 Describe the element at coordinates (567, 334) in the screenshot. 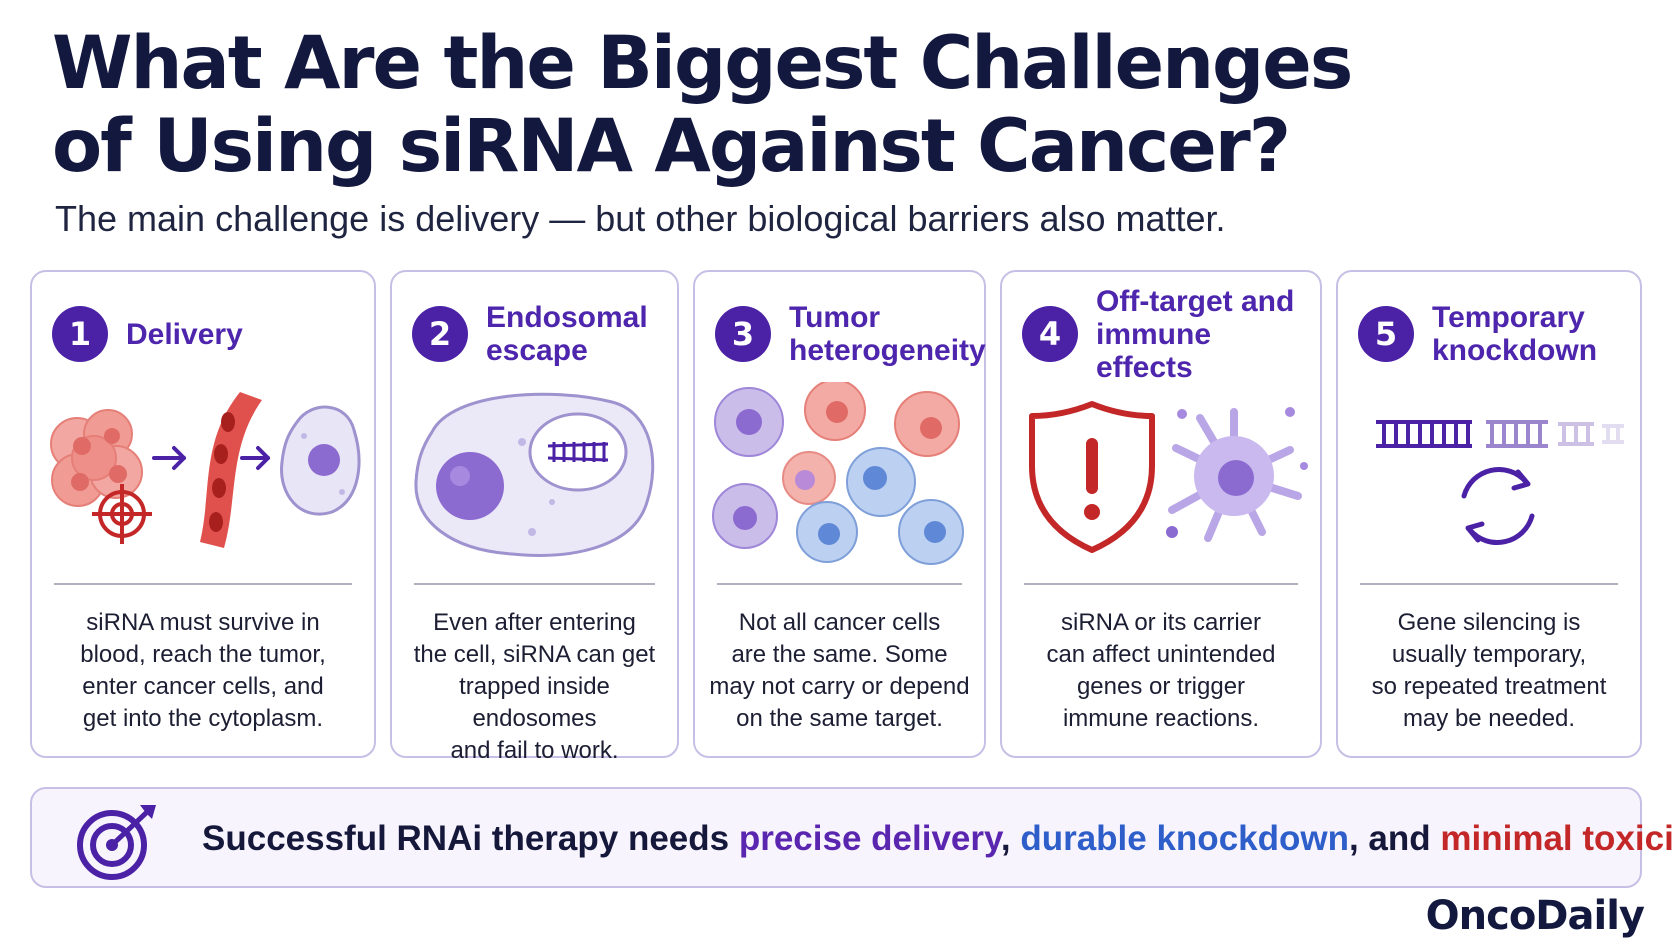

I see `card-title: Endosomal escape` at that location.